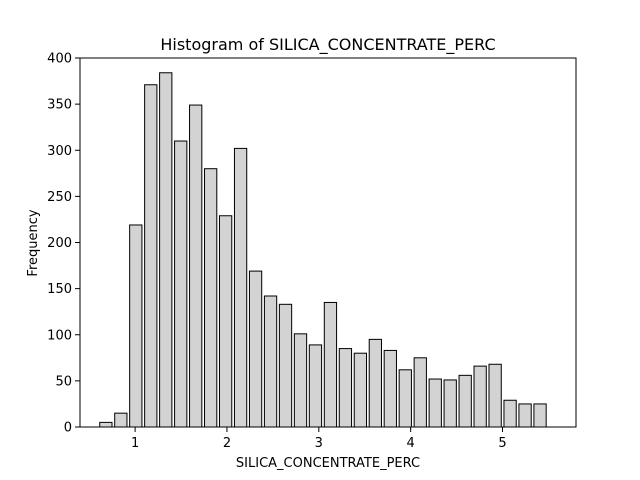 This screenshot has height=480, width=640. Describe the element at coordinates (502, 443) in the screenshot. I see `x-tick-label: 5` at that location.